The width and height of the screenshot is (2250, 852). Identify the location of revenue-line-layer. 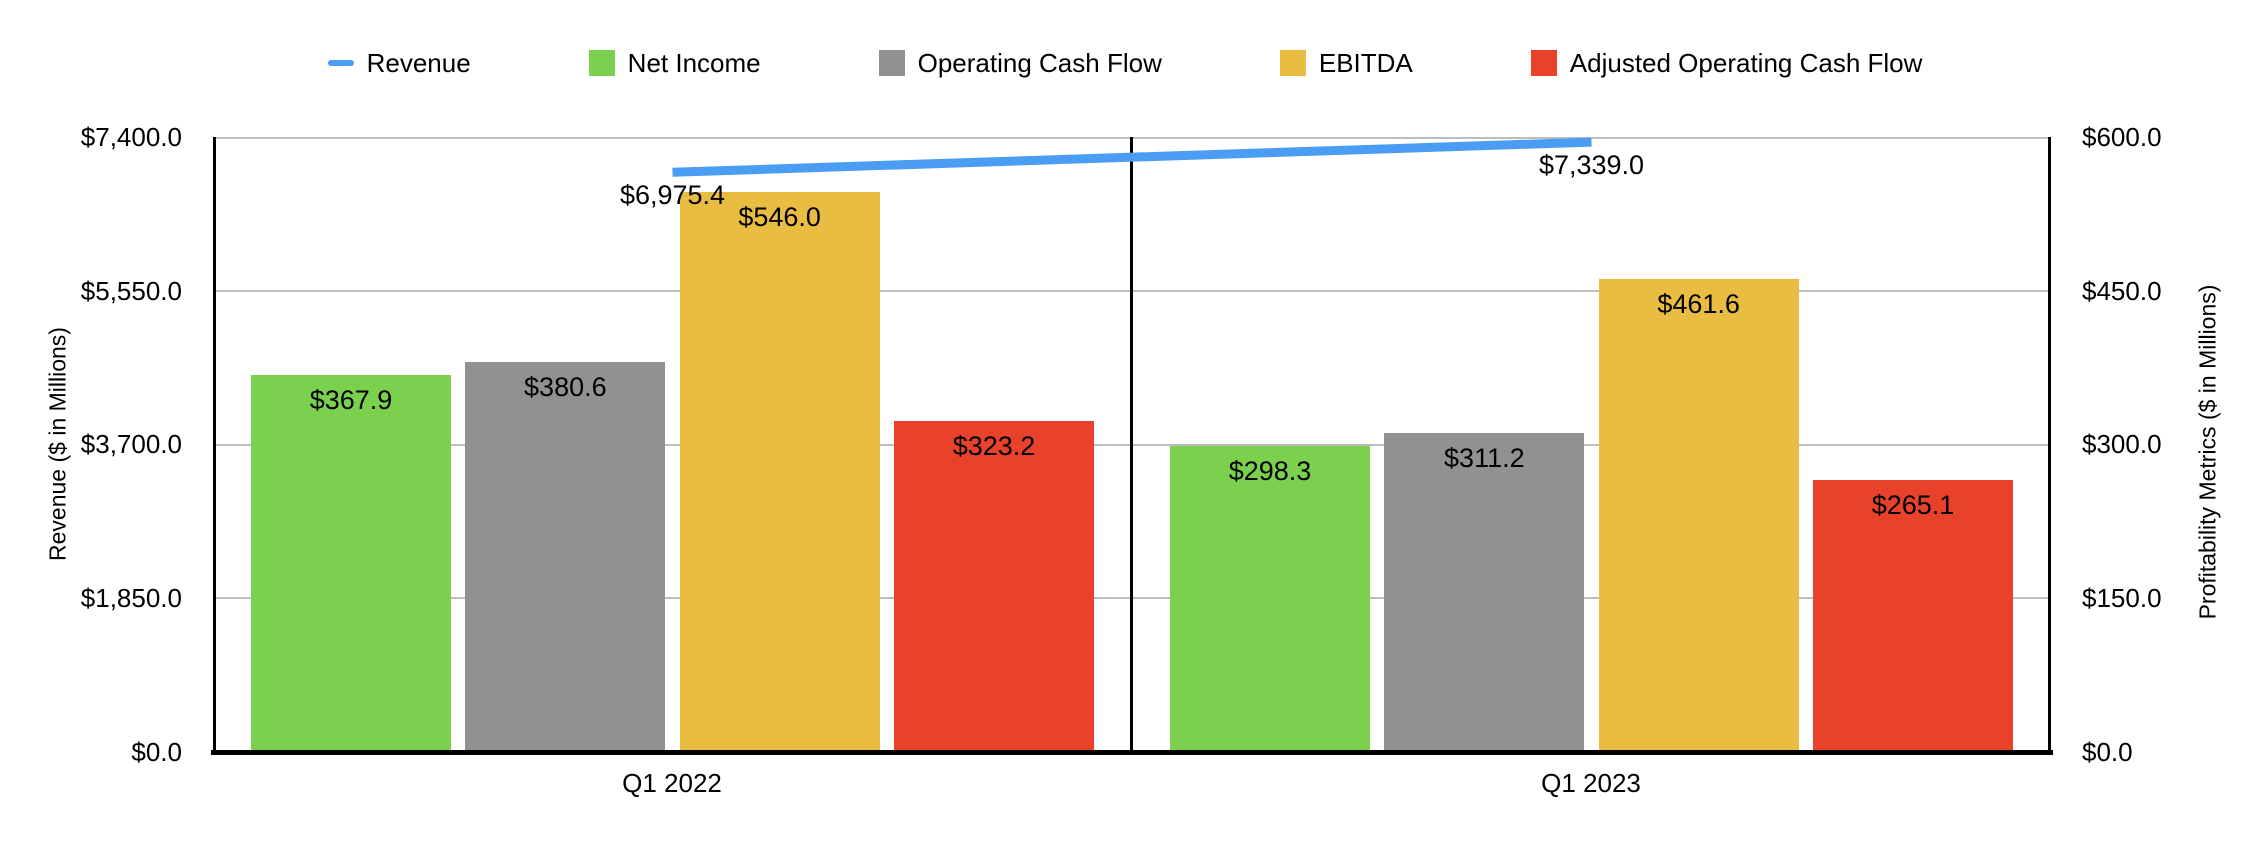
(1132, 157).